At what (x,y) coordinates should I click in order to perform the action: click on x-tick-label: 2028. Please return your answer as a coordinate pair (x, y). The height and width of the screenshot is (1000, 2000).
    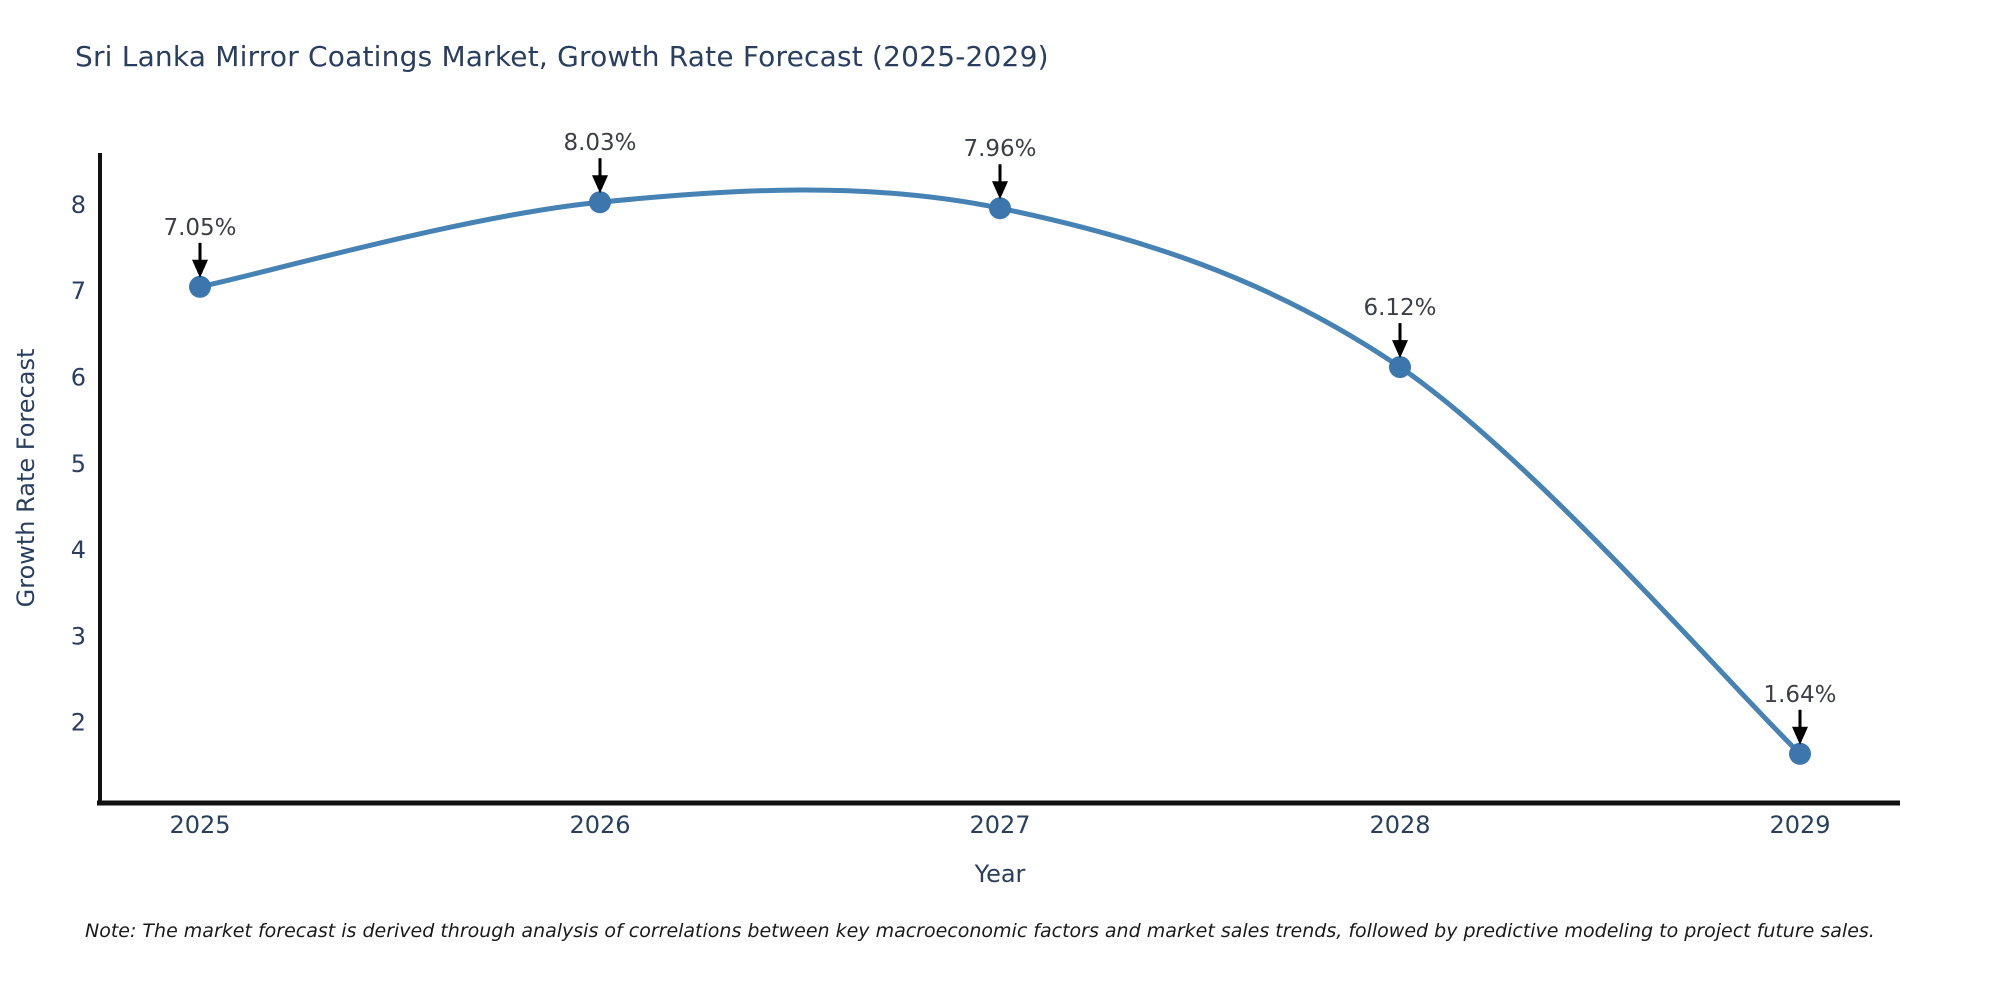
    Looking at the image, I should click on (1399, 825).